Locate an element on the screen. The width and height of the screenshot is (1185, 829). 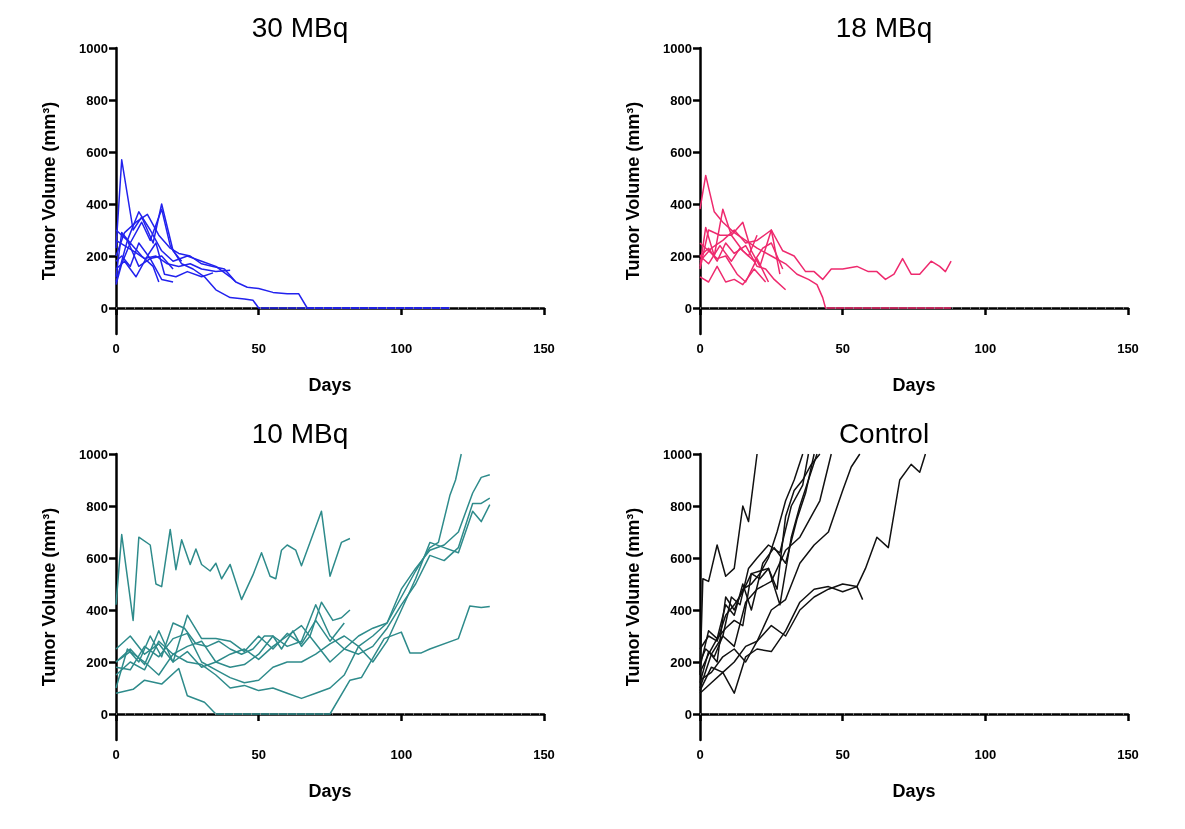
chart-title: 18 MBq is located at coordinates (884, 27).